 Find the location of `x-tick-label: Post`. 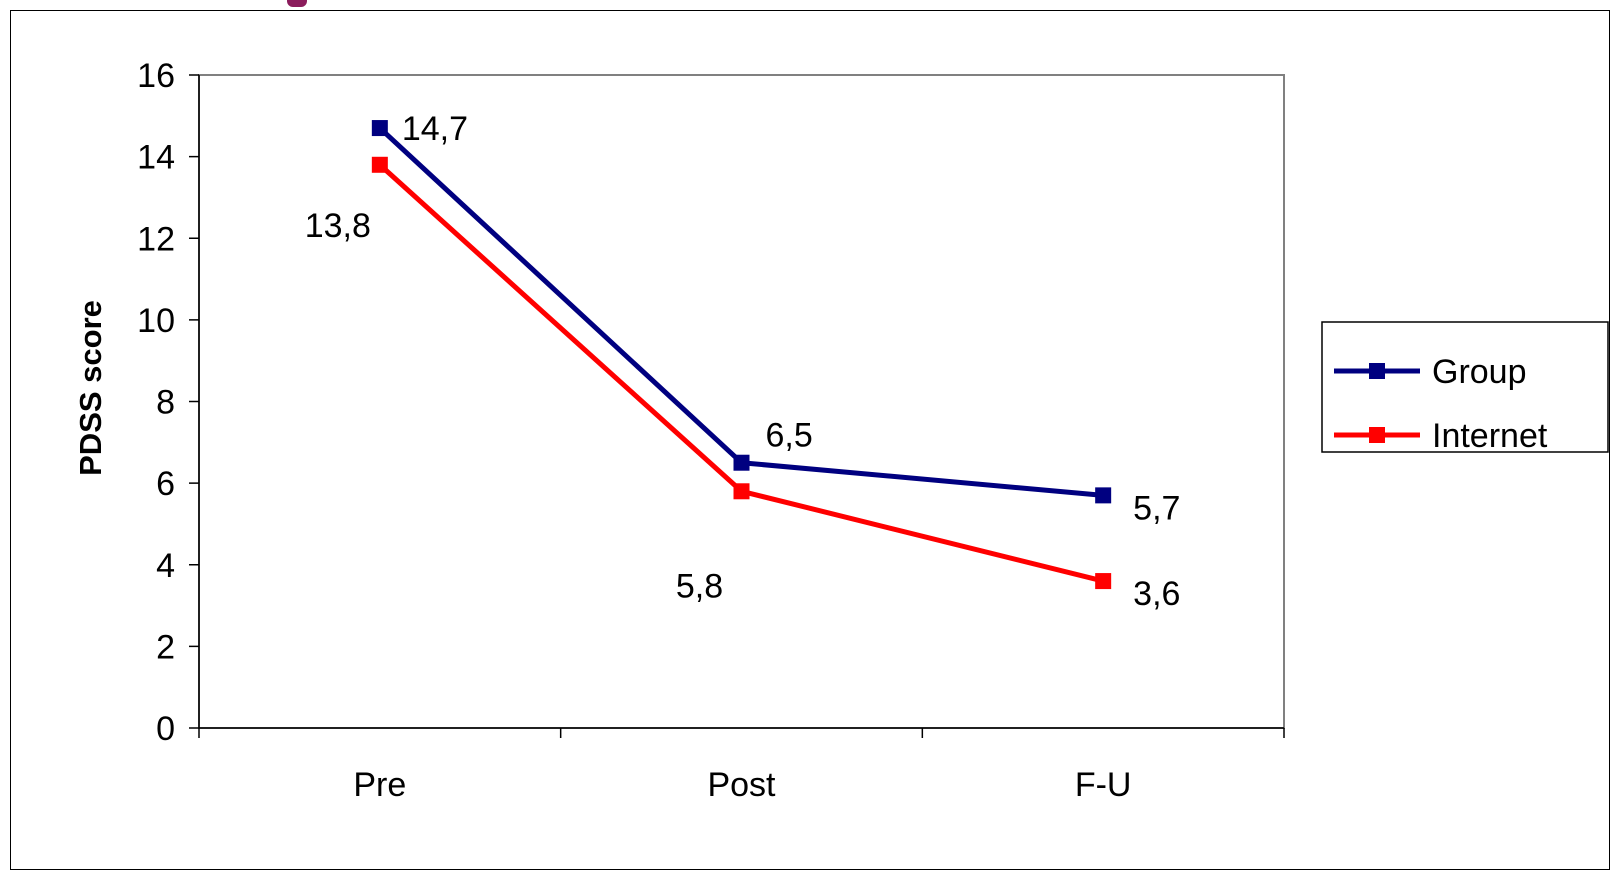

x-tick-label: Post is located at coordinates (741, 785).